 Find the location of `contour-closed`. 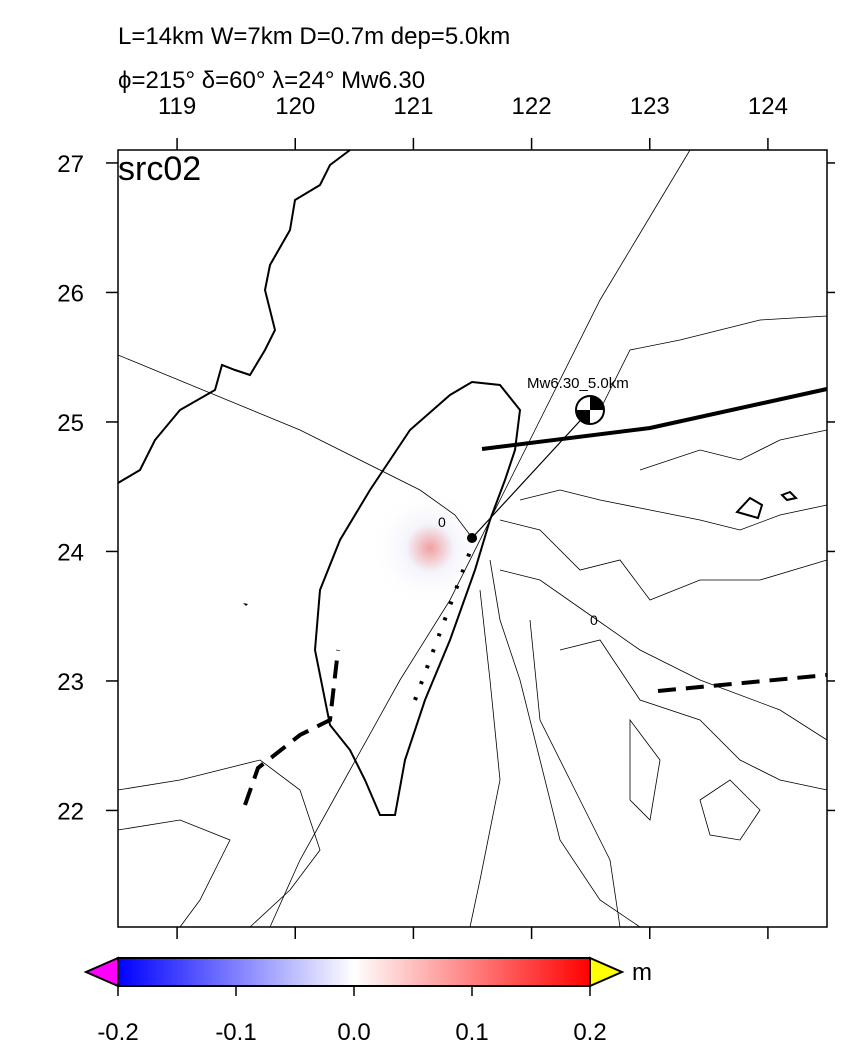

contour-closed is located at coordinates (766, 505).